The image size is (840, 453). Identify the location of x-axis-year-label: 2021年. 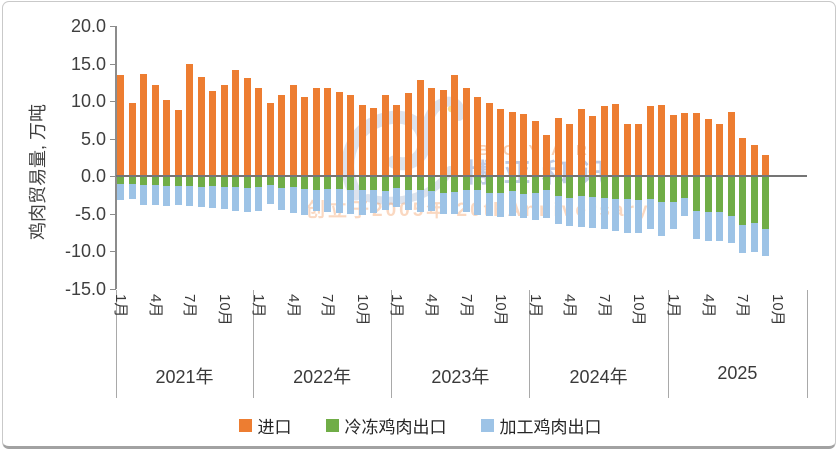
(184, 377).